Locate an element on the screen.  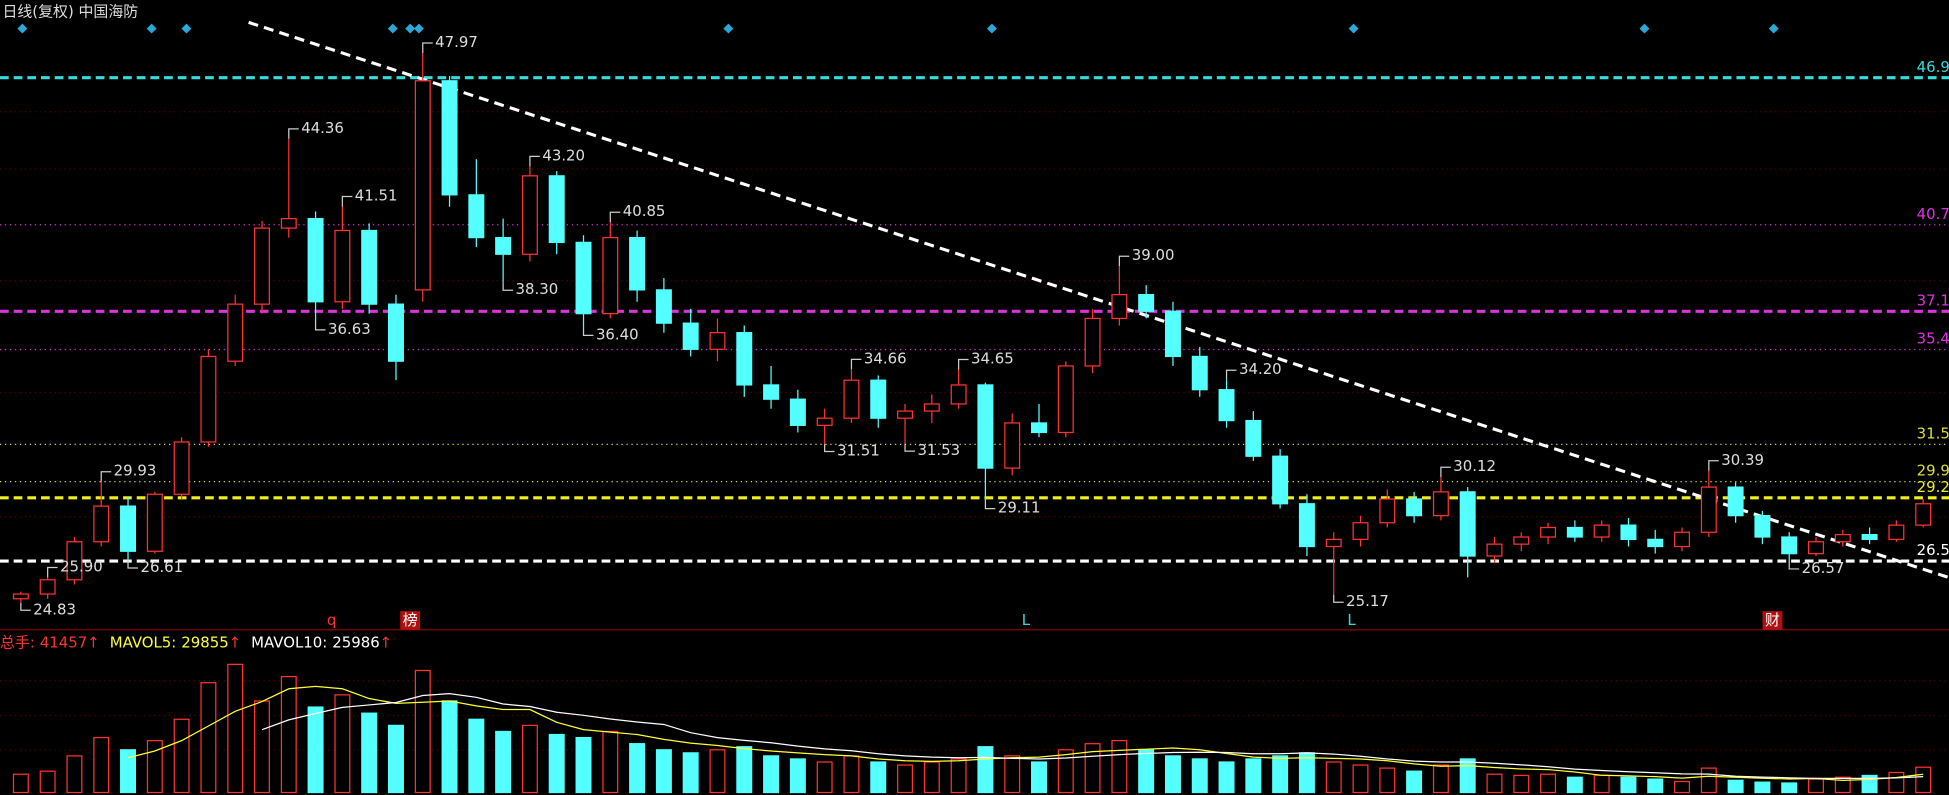
extreme-label: 36.40 is located at coordinates (617, 334).